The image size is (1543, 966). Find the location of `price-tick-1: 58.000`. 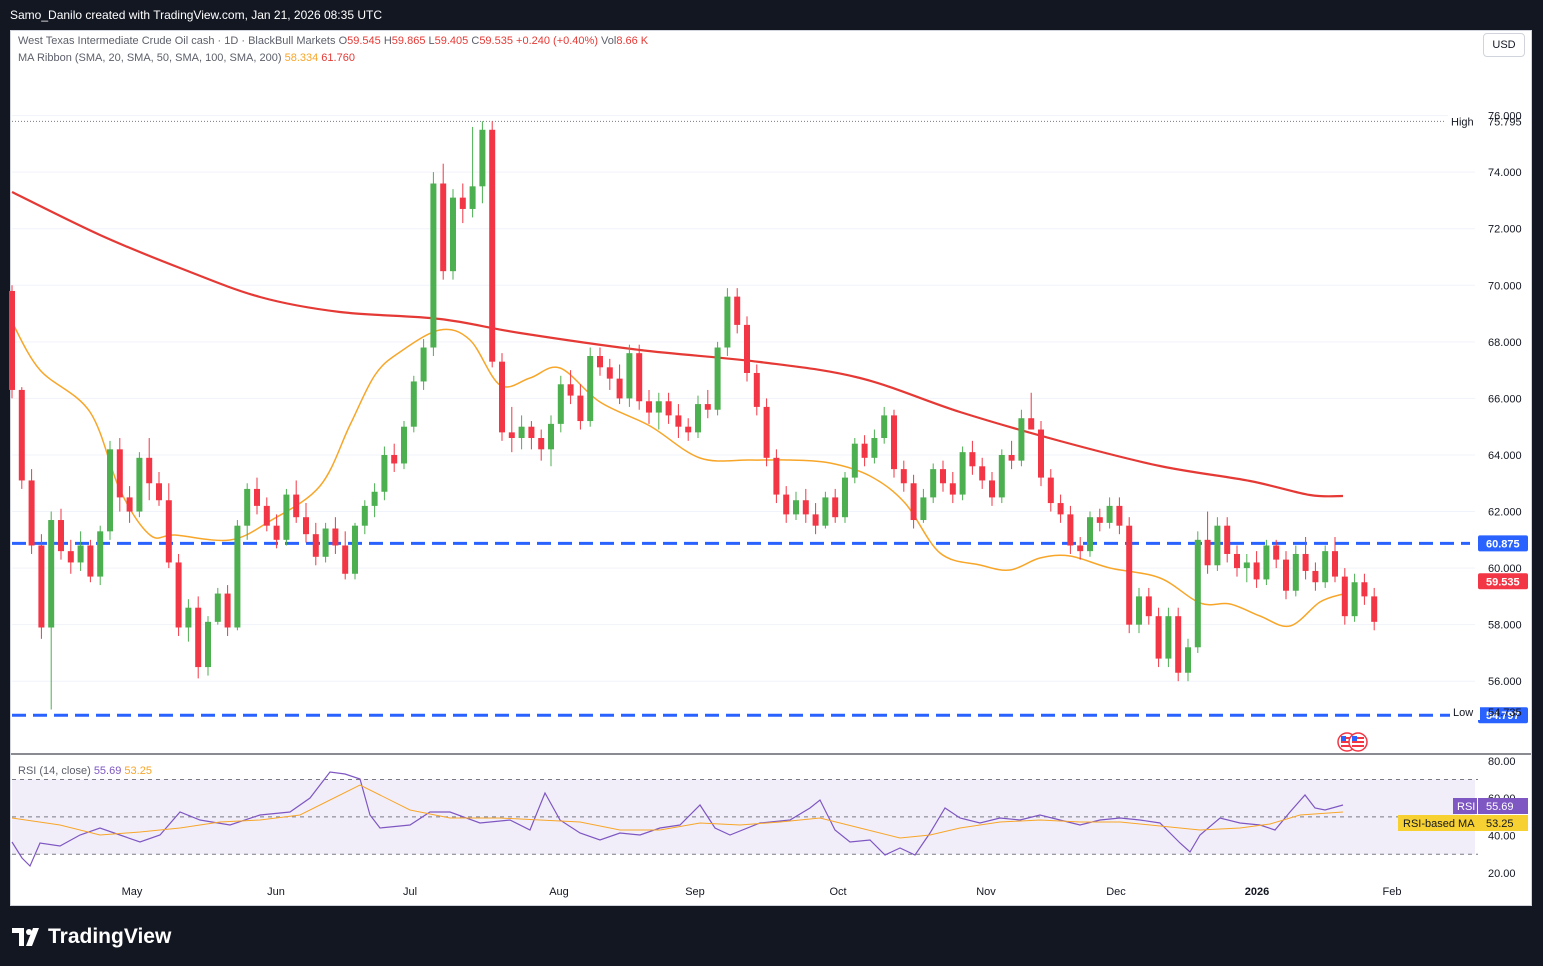

price-tick-1: 58.000 is located at coordinates (1505, 626).